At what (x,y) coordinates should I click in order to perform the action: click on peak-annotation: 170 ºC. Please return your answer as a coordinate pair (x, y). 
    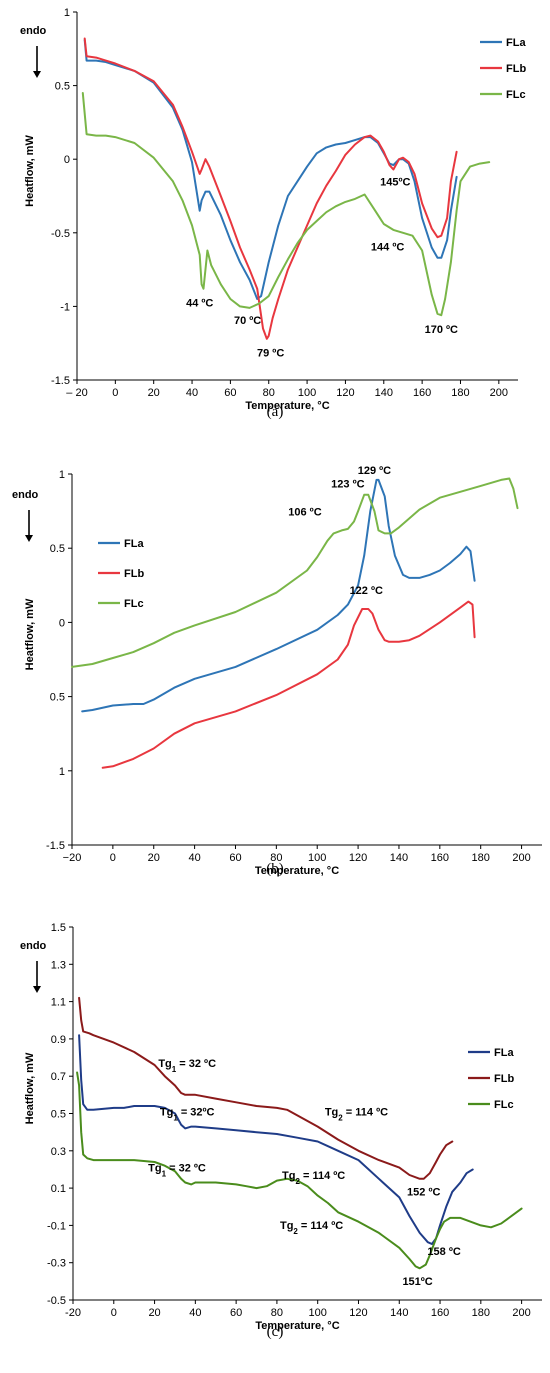
    Looking at the image, I should click on (441, 330).